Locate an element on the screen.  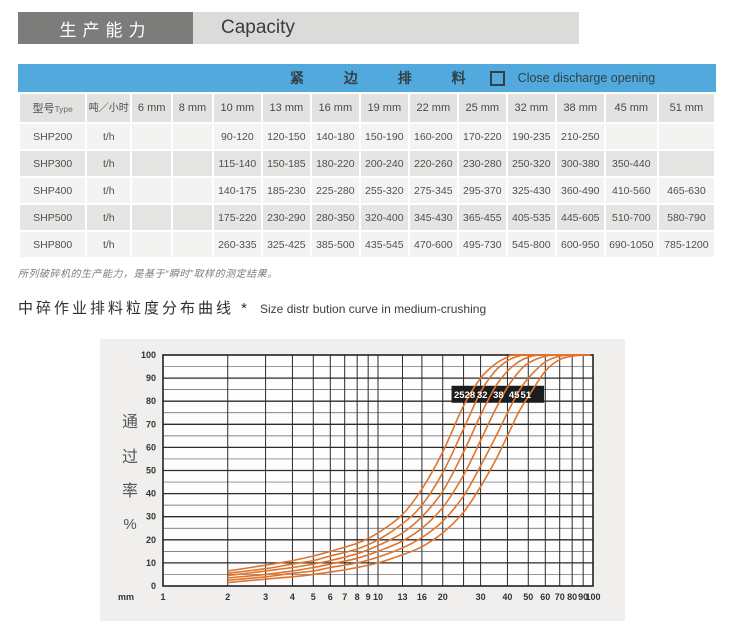
x-tick-label: 2 is located at coordinates (227, 597).